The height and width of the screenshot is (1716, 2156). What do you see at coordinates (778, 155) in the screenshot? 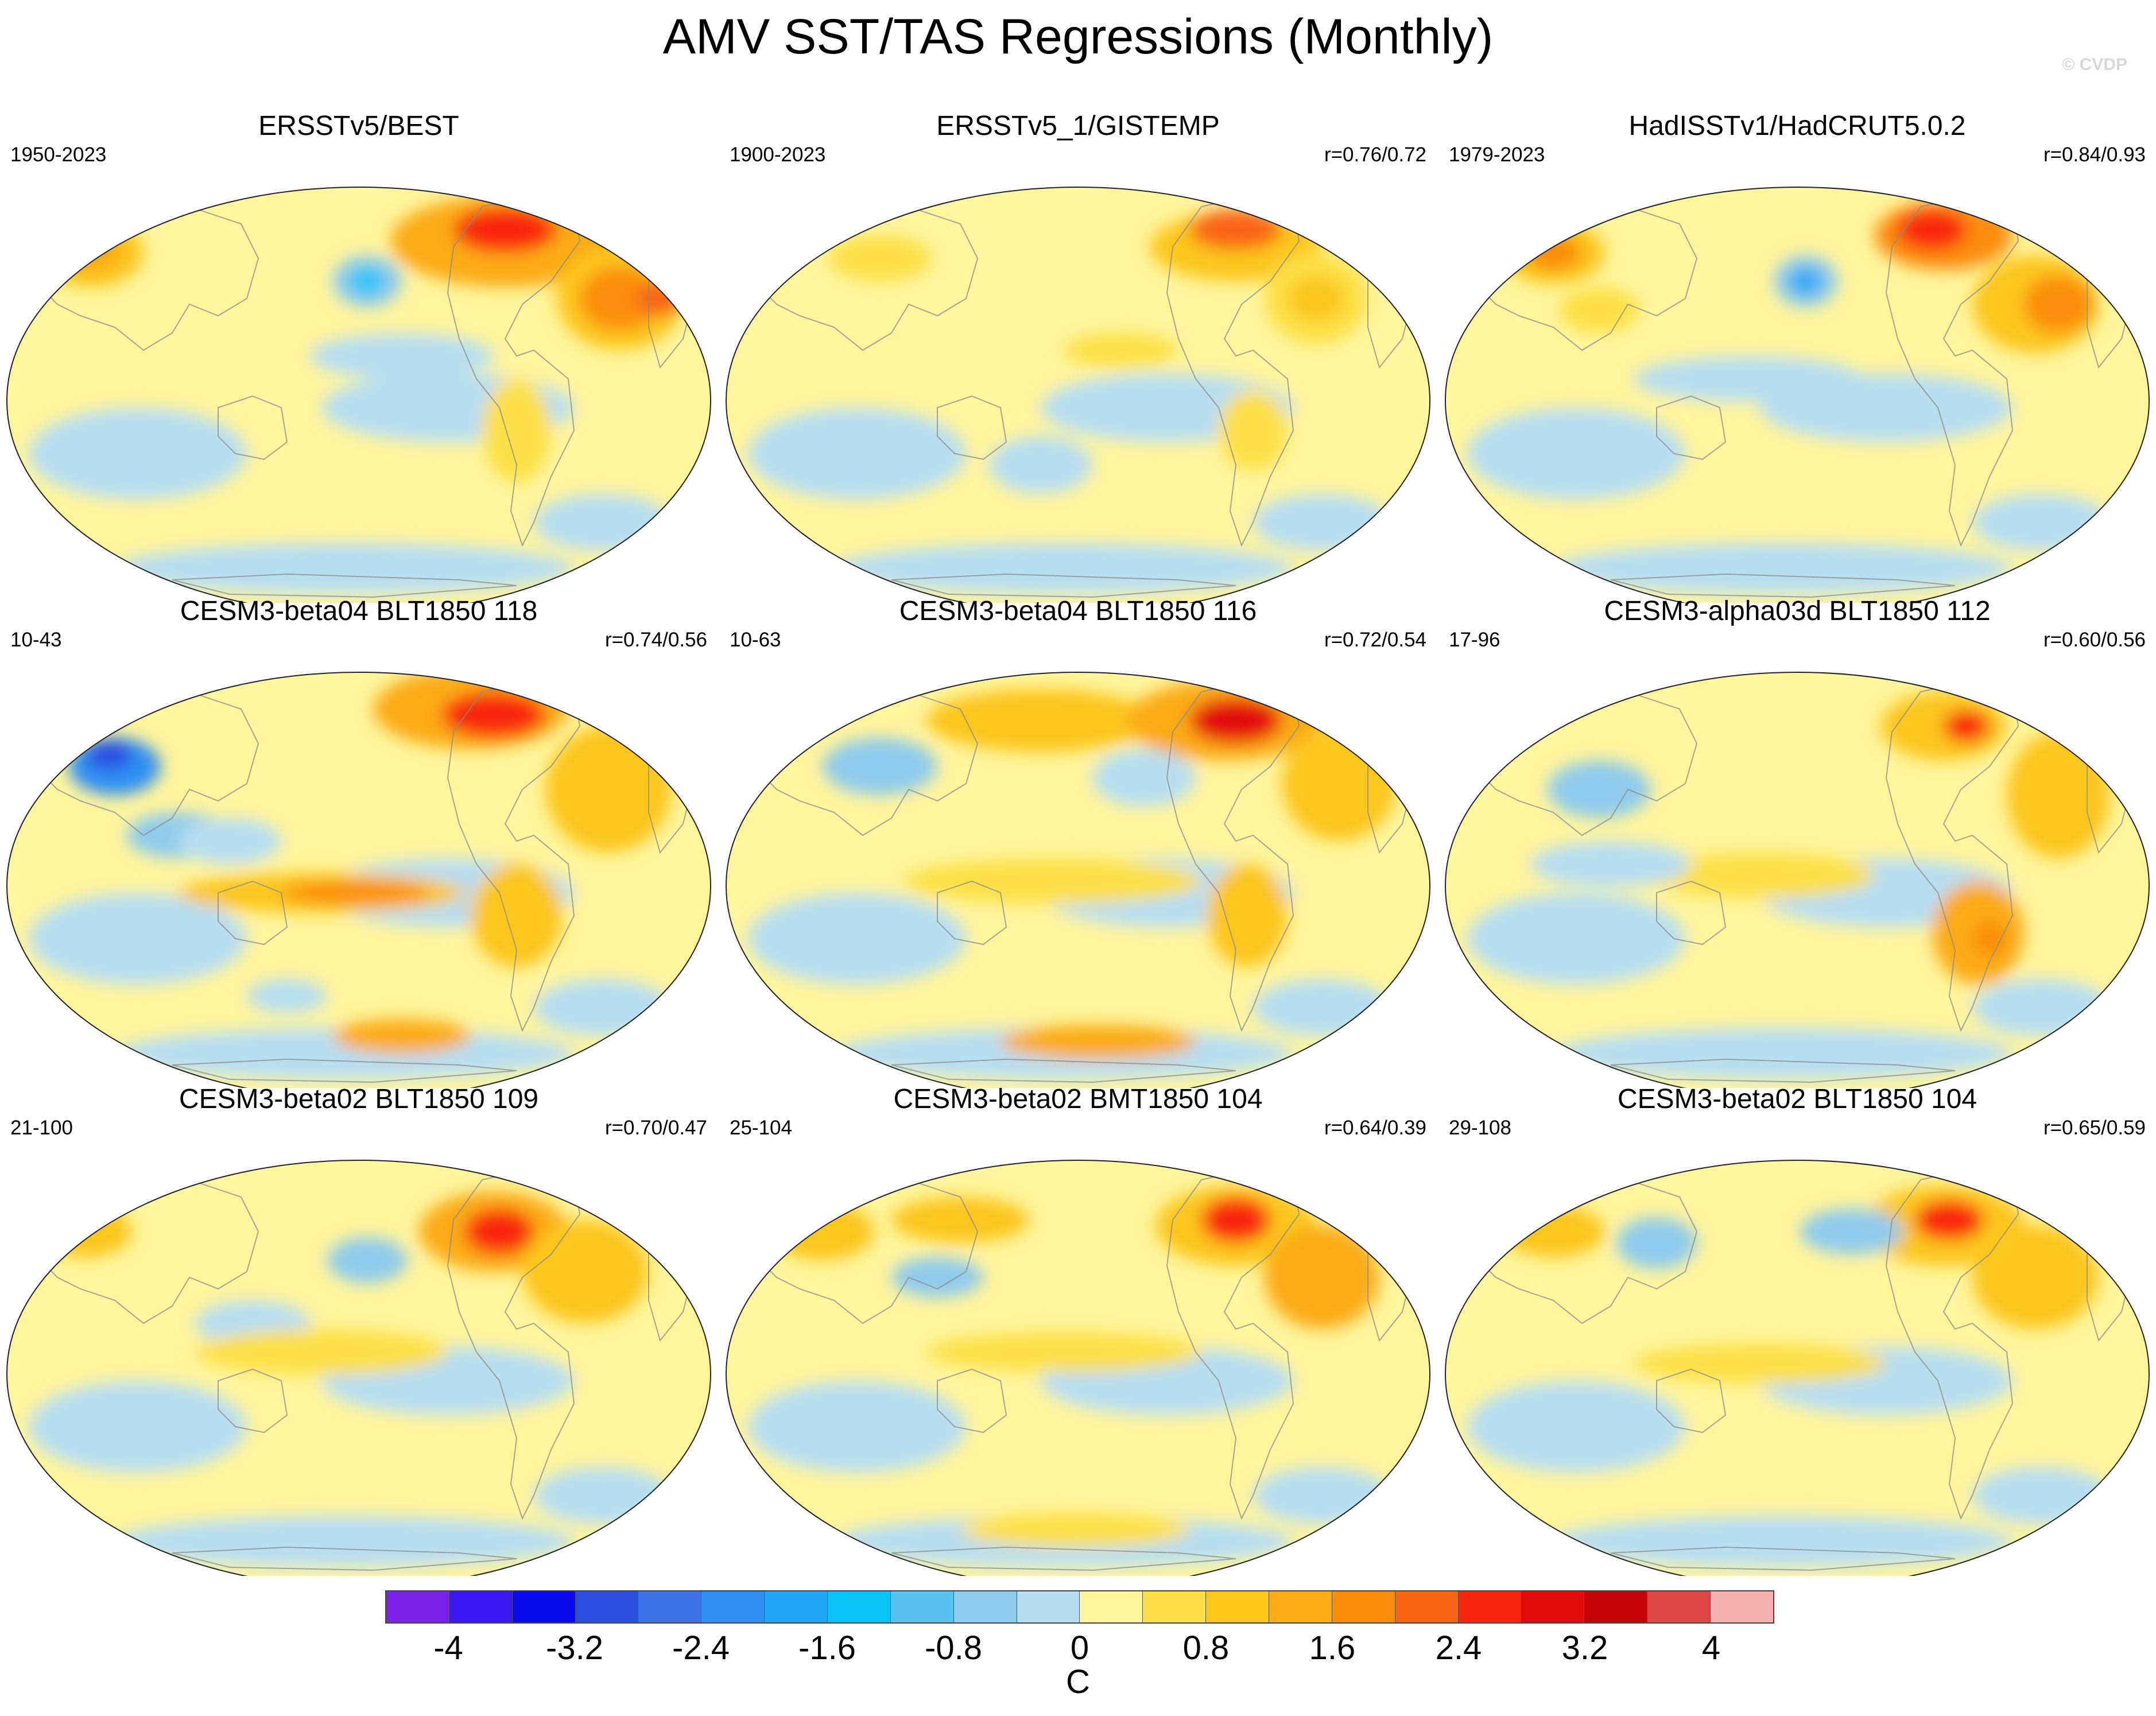
I see `panel-years: 1900-2023` at bounding box center [778, 155].